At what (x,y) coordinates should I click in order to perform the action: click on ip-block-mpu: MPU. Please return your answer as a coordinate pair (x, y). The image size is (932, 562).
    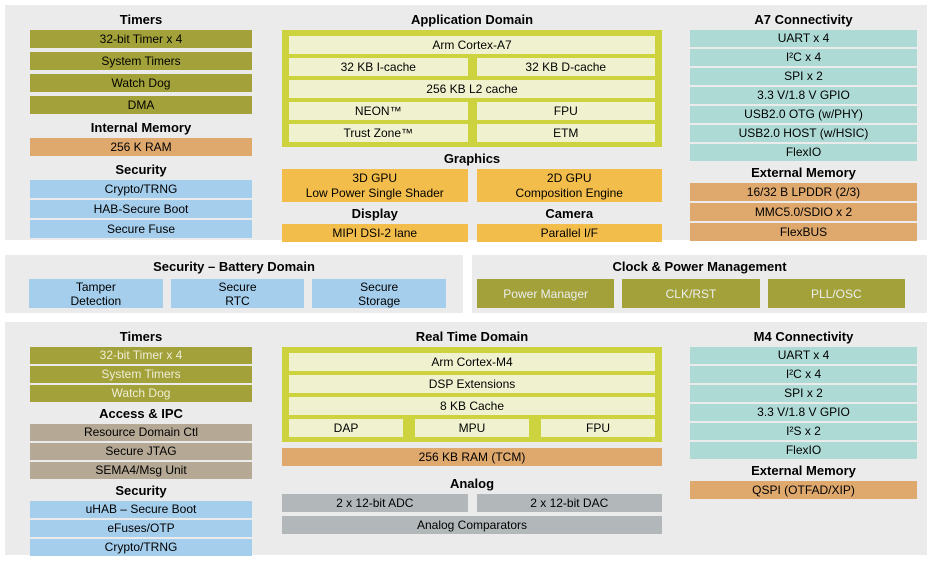
    Looking at the image, I should click on (472, 428).